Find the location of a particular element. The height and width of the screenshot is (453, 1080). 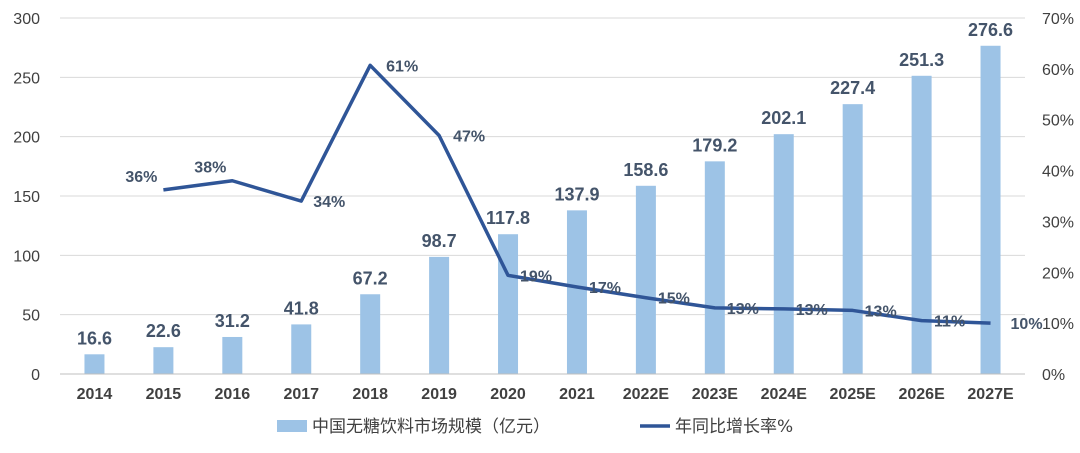

bar-value-label: 276.6 is located at coordinates (990, 30).